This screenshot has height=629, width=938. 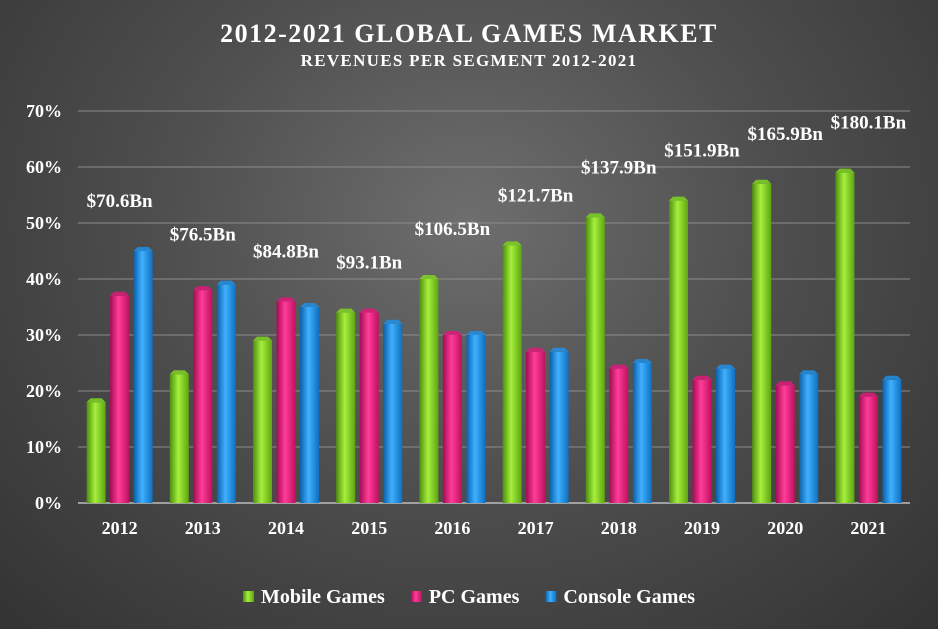 What do you see at coordinates (369, 263) in the screenshot?
I see `revenue-label-2015: $93.1Bn` at bounding box center [369, 263].